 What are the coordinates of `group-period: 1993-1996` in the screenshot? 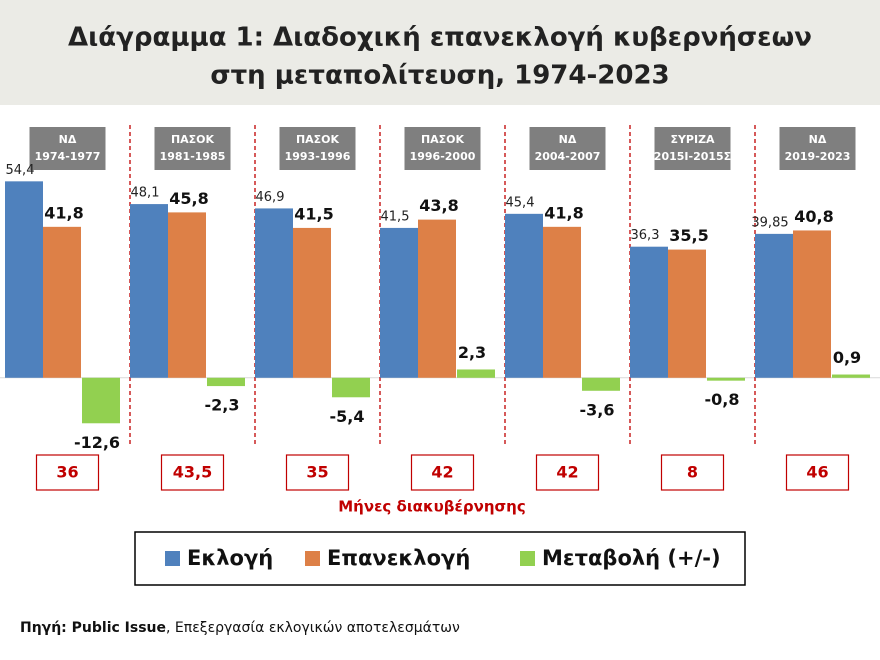 It's located at (318, 156).